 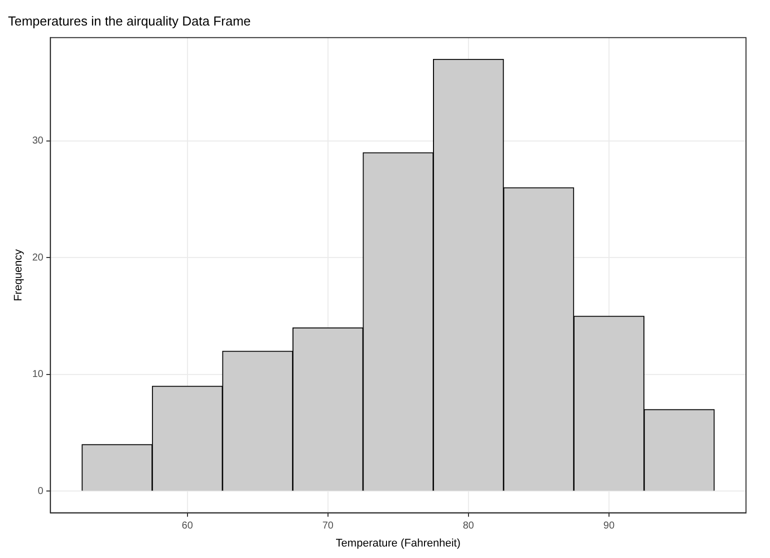 What do you see at coordinates (398, 543) in the screenshot?
I see `x-axis-title: Temperature (Fahrenheit)` at bounding box center [398, 543].